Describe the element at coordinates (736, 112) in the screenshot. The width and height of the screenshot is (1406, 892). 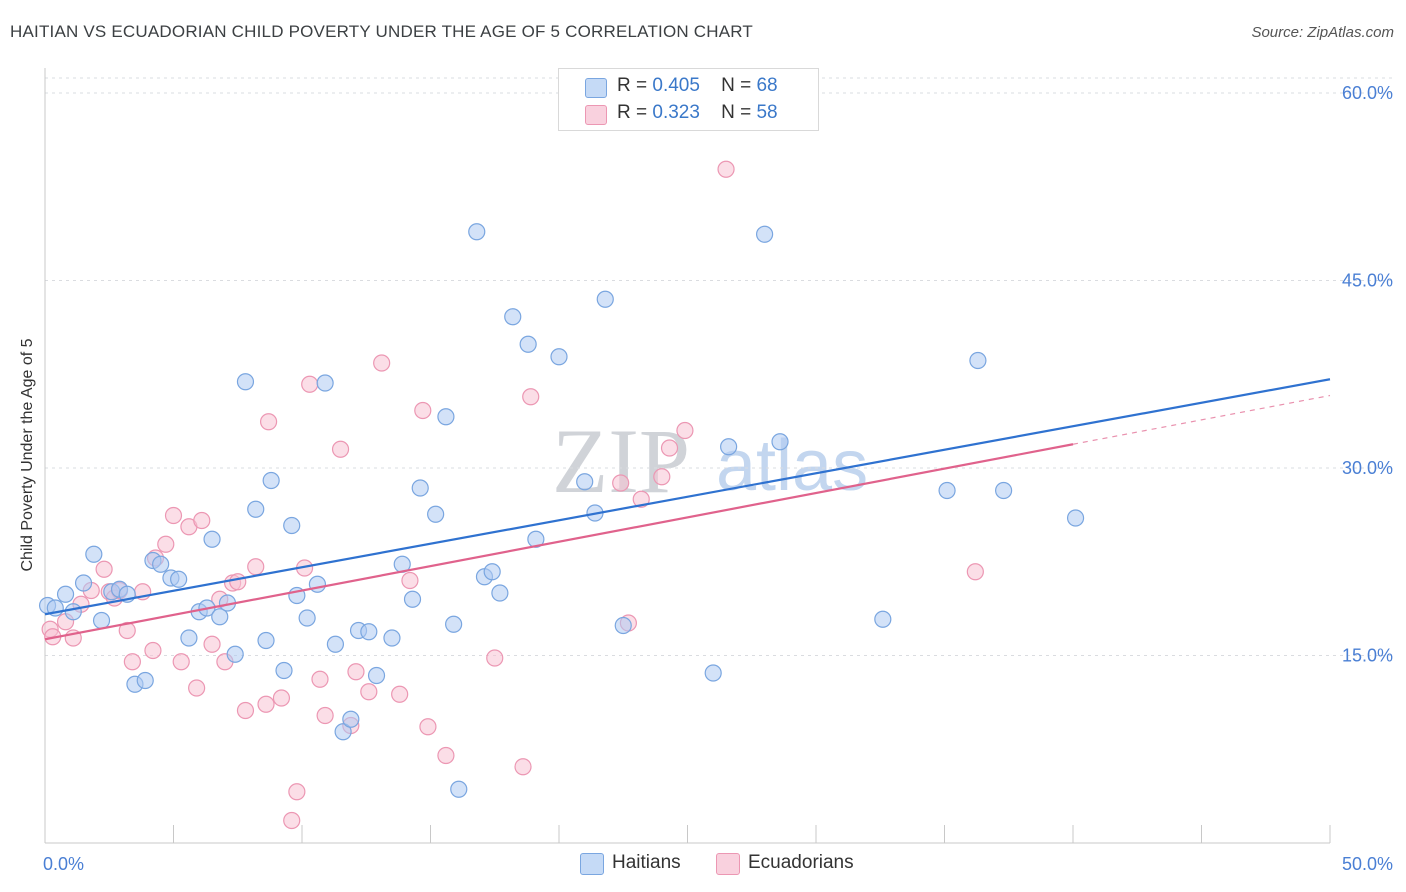
I see `ecuadorians-n-label: N =` at that location.